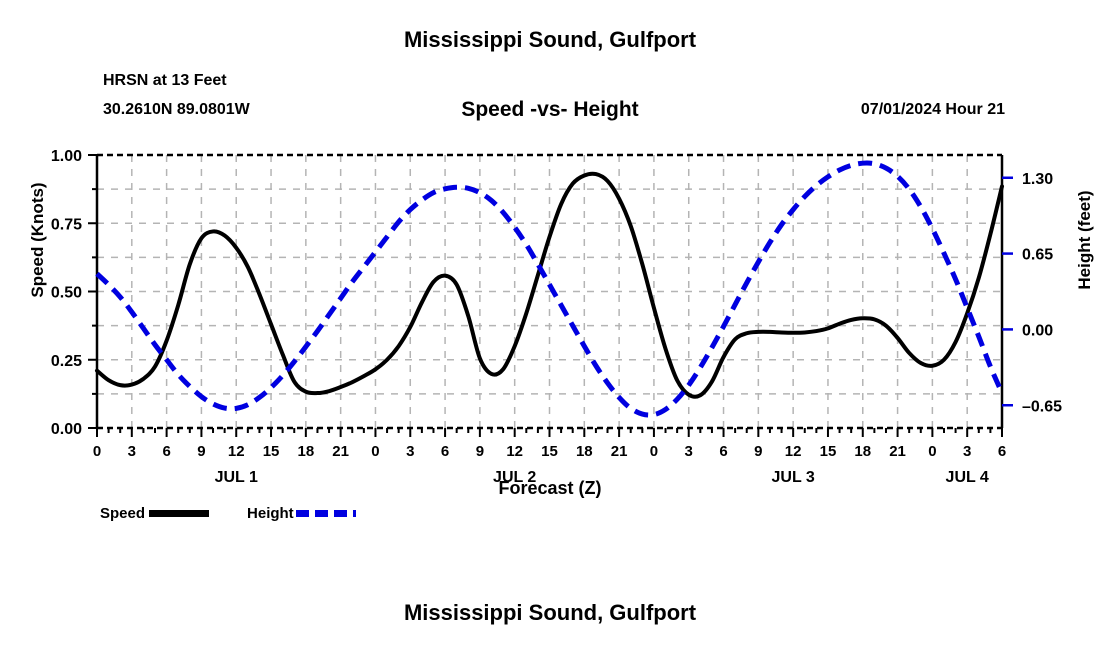 The height and width of the screenshot is (650, 1100). What do you see at coordinates (550, 39) in the screenshot?
I see `page-title: Mississippi Sound, Gulfport` at bounding box center [550, 39].